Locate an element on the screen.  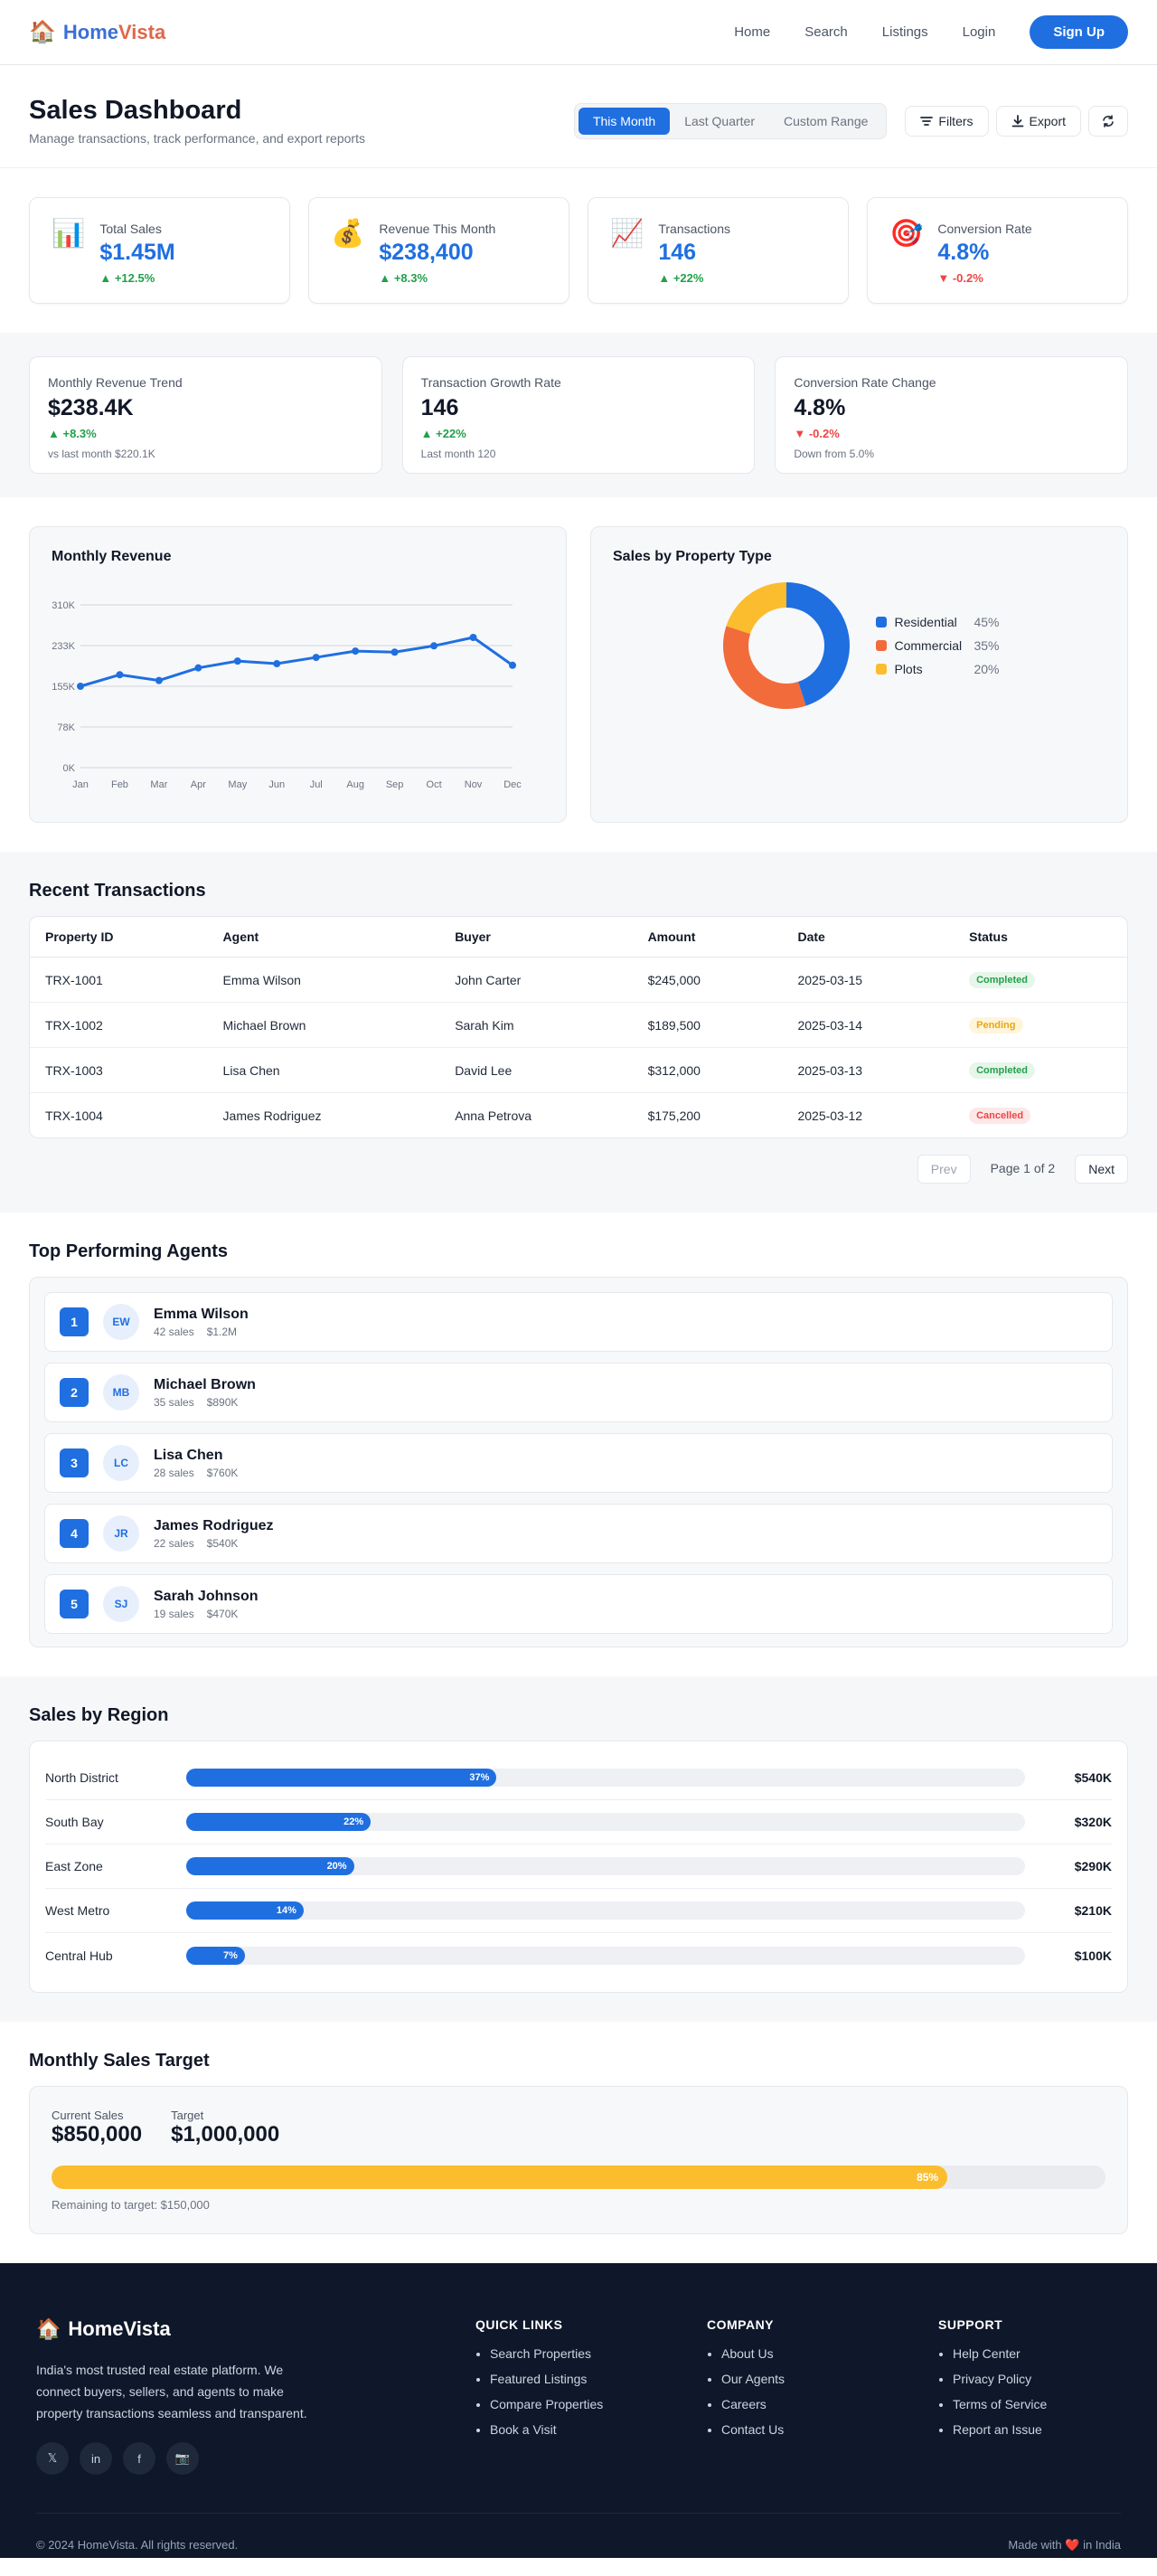
date-range-toggle: This Month Last Quarter Custom Range is located at coordinates (730, 120).